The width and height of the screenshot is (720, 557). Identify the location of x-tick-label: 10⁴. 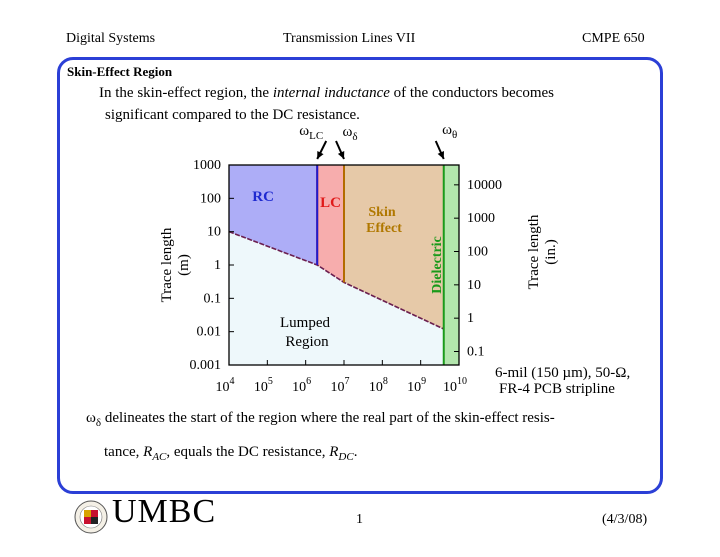
(225, 385).